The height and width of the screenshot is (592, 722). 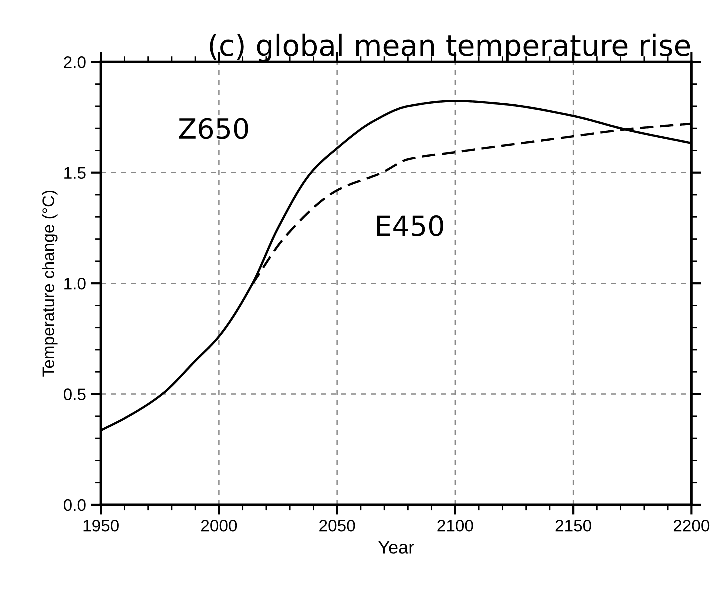 I want to click on x-tick-label: 2200, so click(x=692, y=526).